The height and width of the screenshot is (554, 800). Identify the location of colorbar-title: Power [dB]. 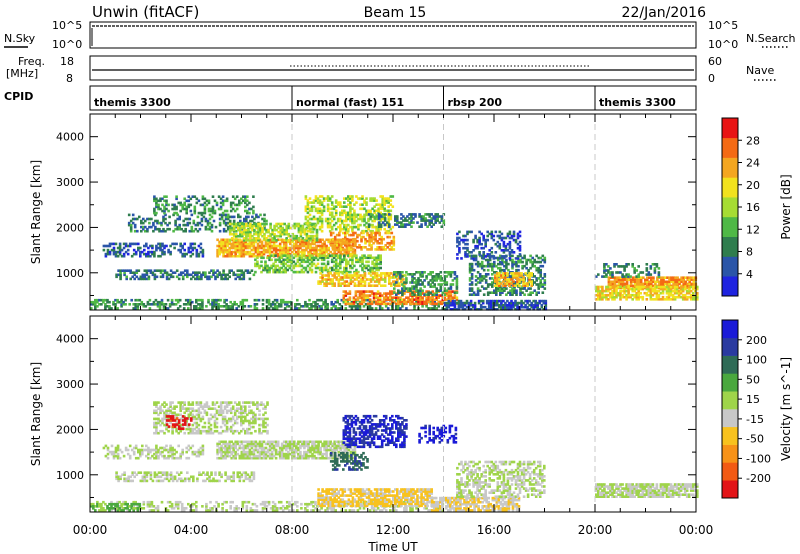
(786, 206).